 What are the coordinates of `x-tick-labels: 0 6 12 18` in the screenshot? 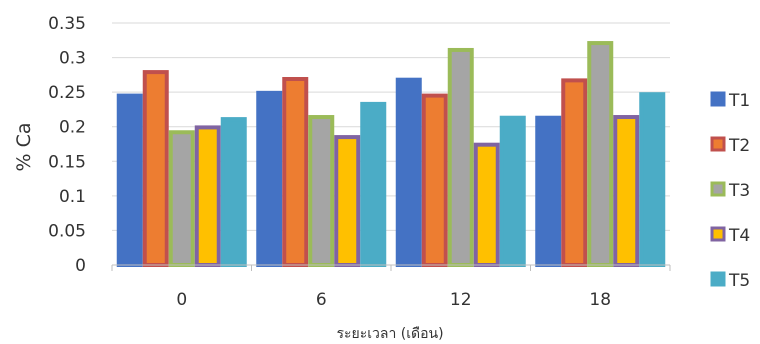 It's located at (393, 300).